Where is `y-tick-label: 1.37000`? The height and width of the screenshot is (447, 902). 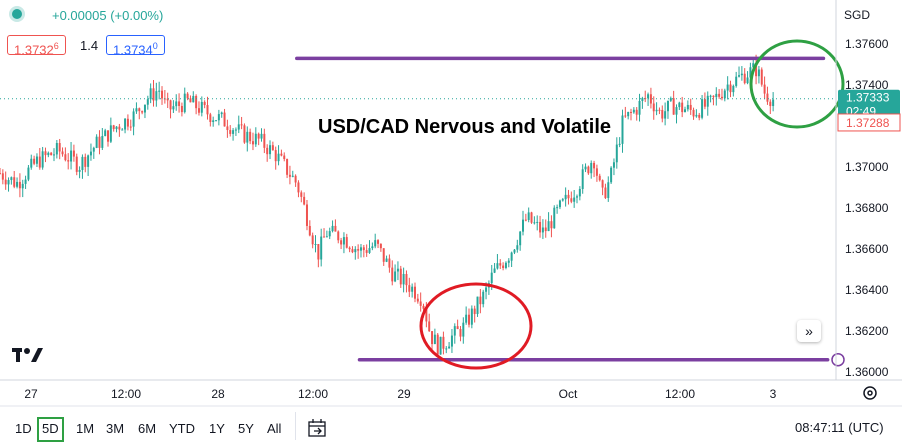 y-tick-label: 1.37000 is located at coordinates (867, 167).